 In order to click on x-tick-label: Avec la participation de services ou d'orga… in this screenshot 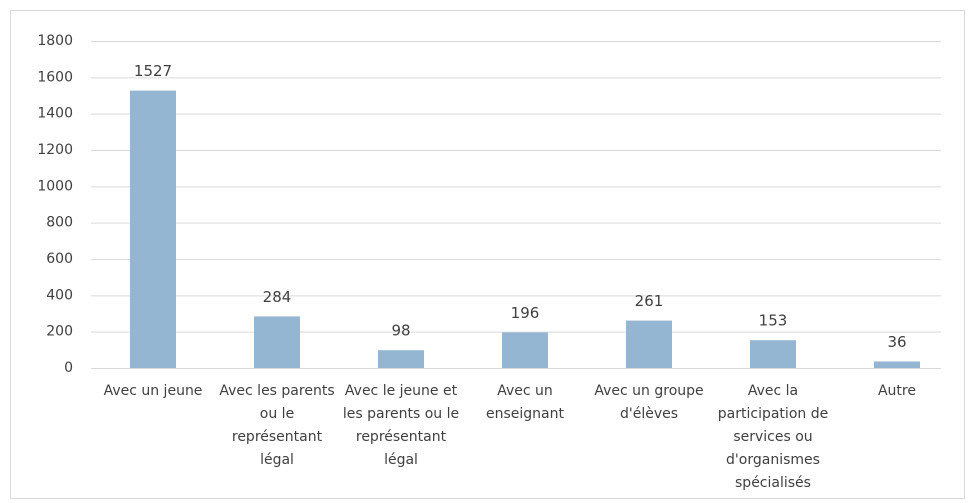, I will do `click(773, 437)`.